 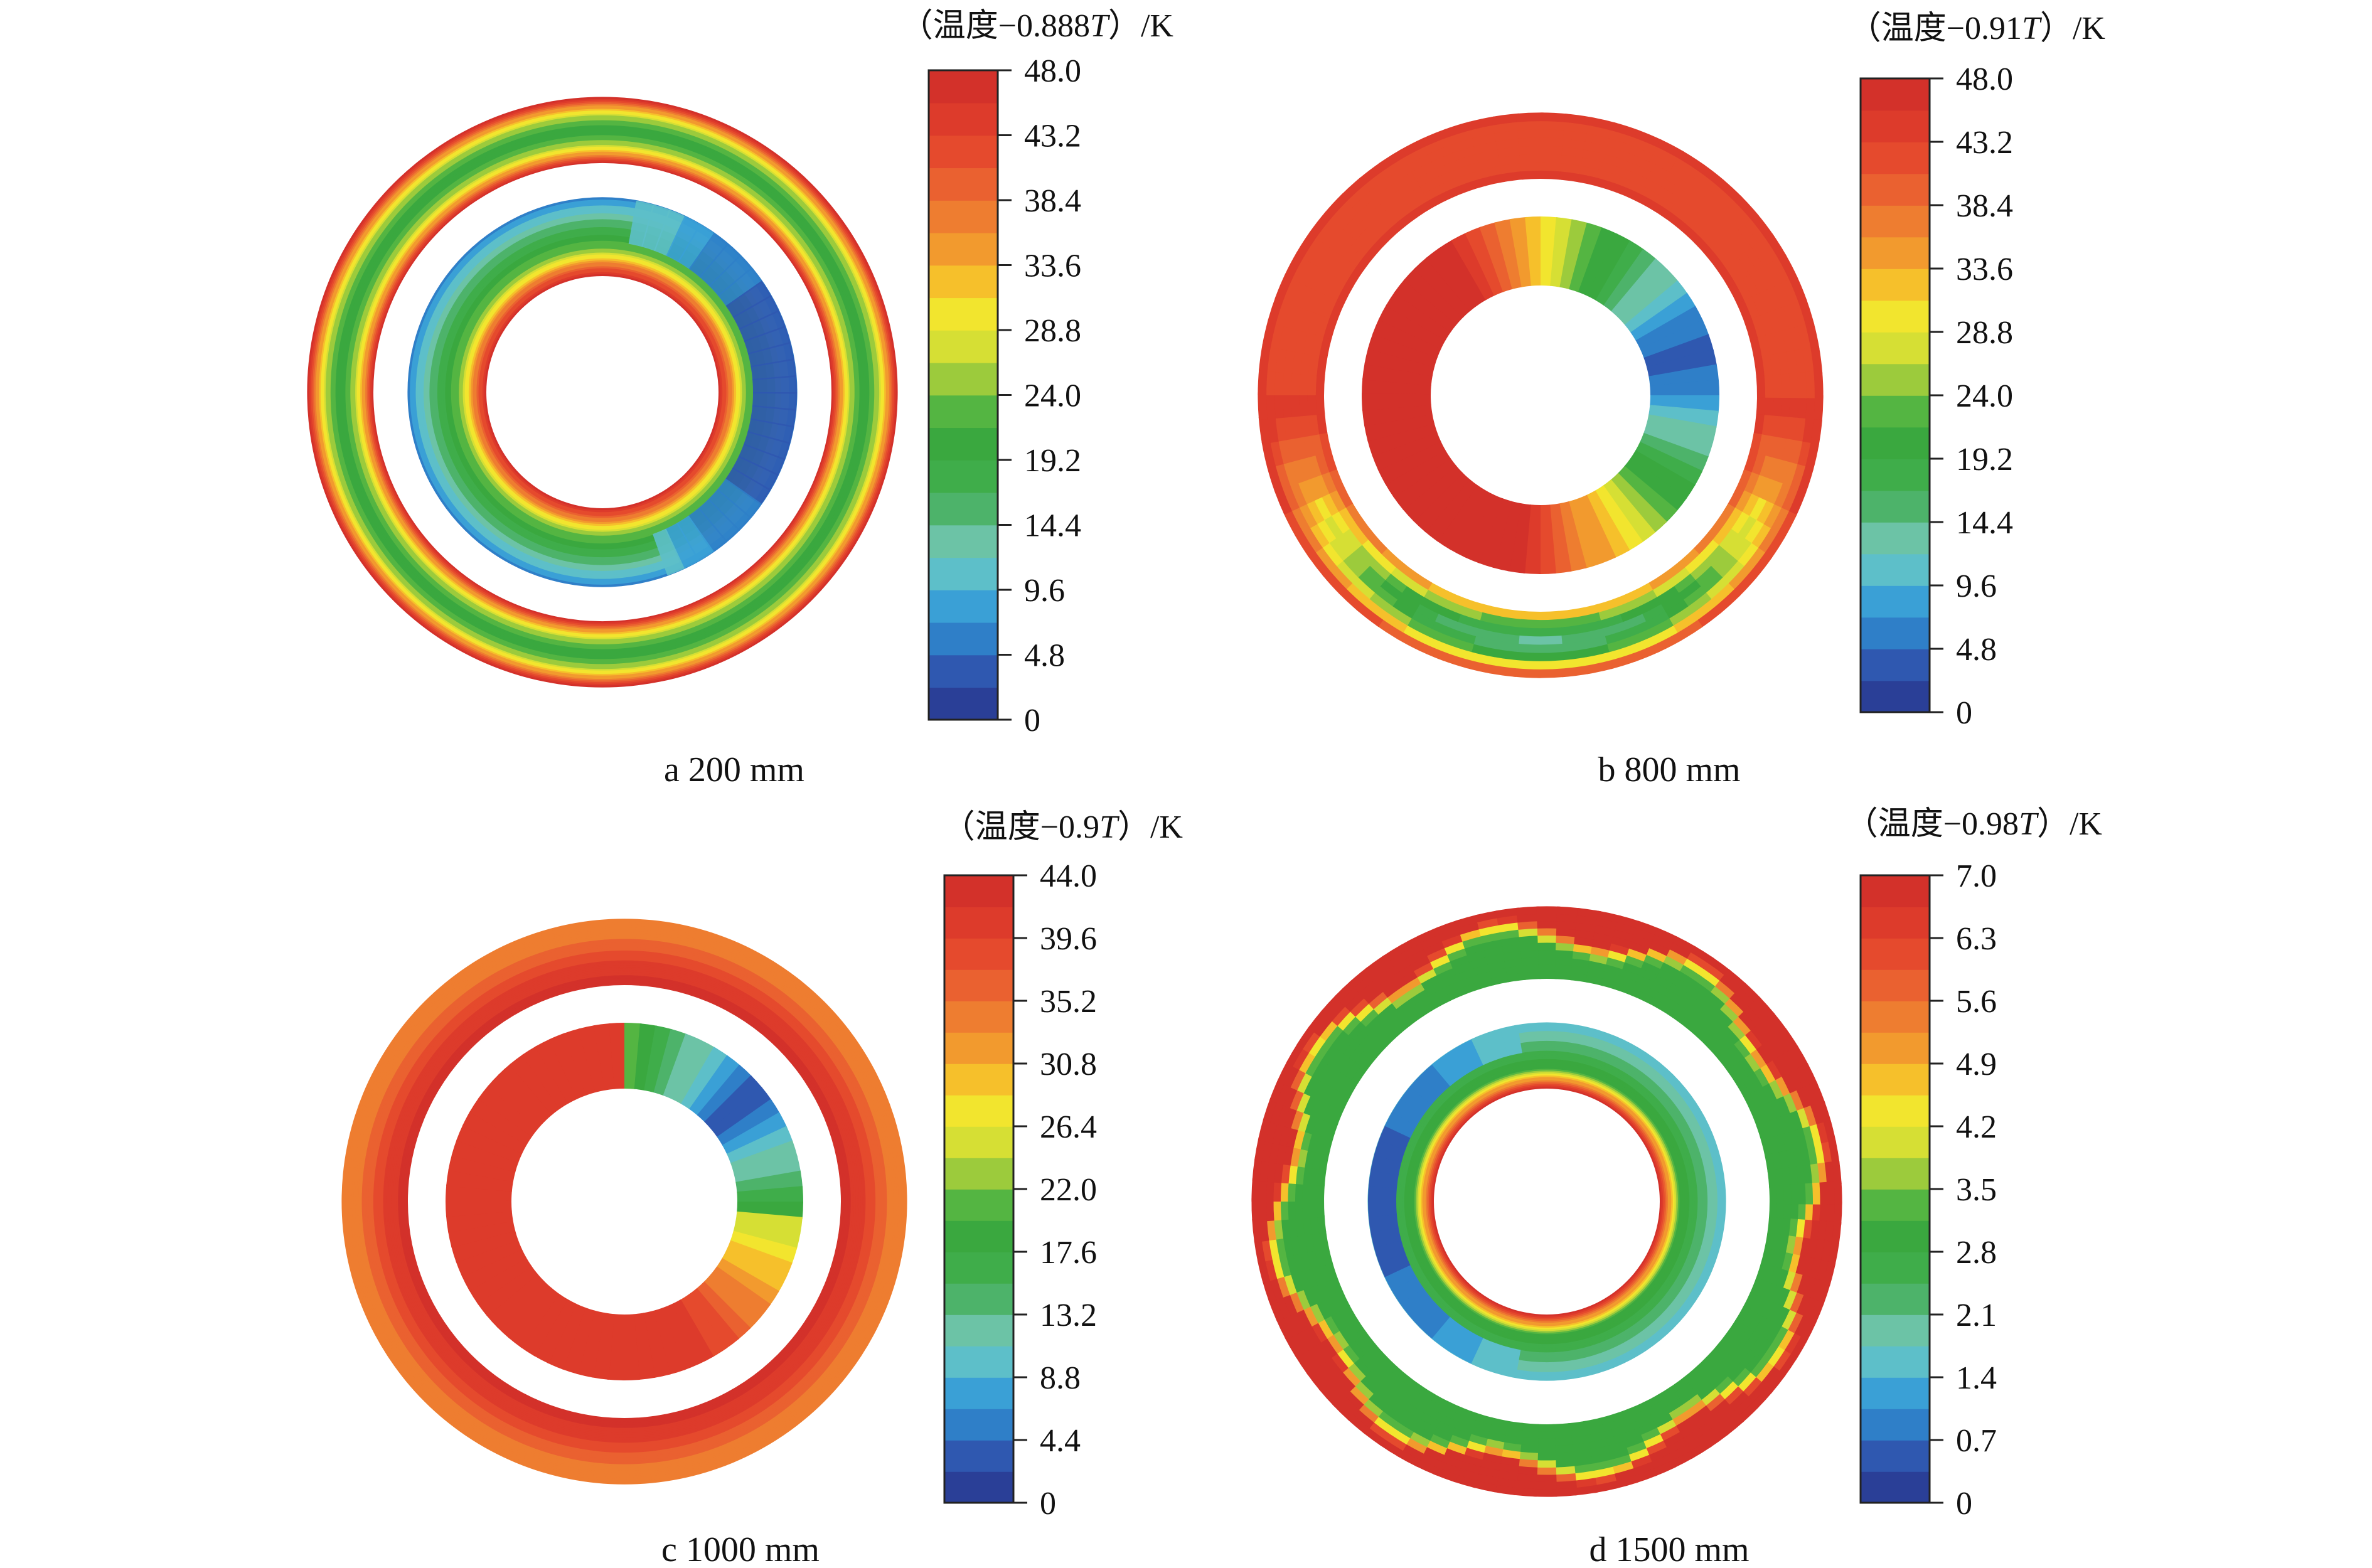 What do you see at coordinates (1060, 1378) in the screenshot?
I see `colorbar-tick-label-c: 8.8` at bounding box center [1060, 1378].